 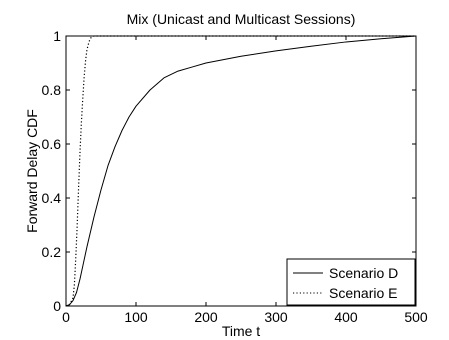 What do you see at coordinates (57, 36) in the screenshot?
I see `y-tick-label: 1` at bounding box center [57, 36].